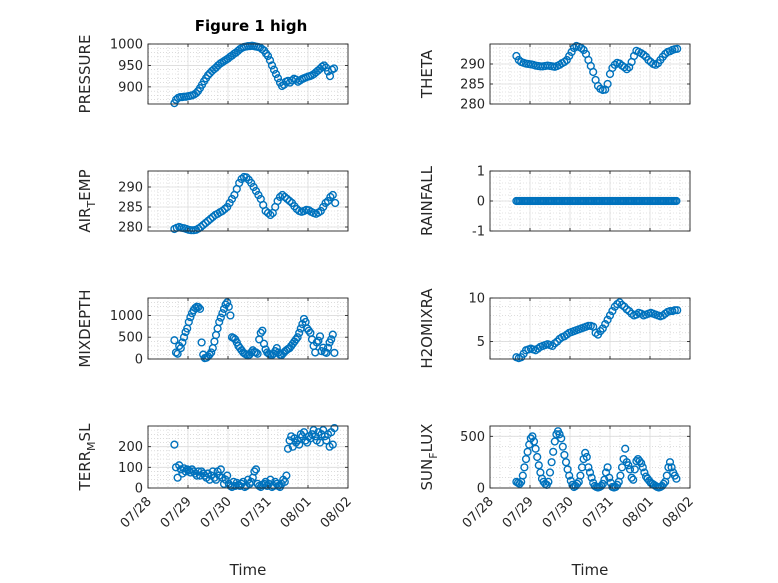 The image size is (778, 583). What do you see at coordinates (472, 437) in the screenshot?
I see `y-tick-label: 500` at bounding box center [472, 437].